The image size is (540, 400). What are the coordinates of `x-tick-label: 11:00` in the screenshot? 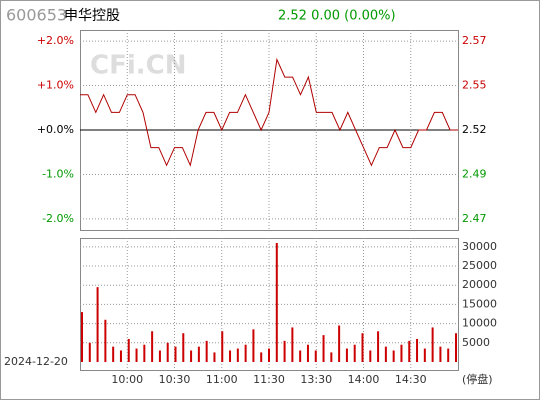 It's located at (222, 379).